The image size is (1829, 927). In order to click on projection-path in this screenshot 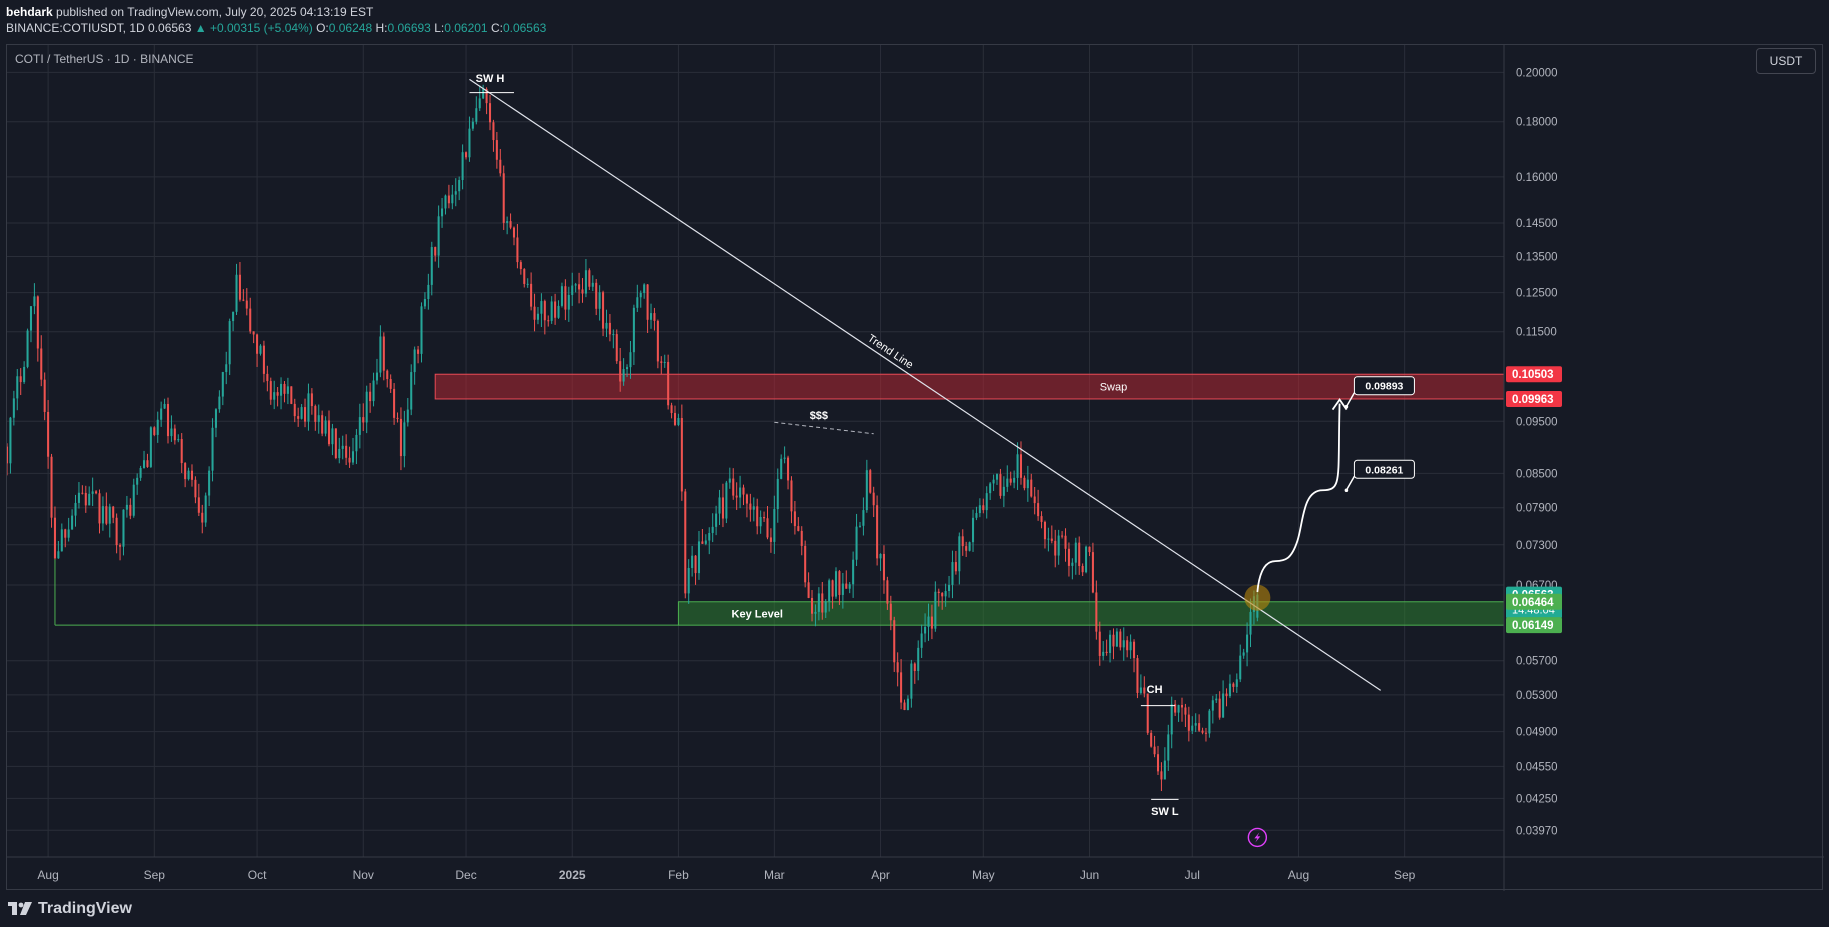, I will do `click(1298, 498)`.